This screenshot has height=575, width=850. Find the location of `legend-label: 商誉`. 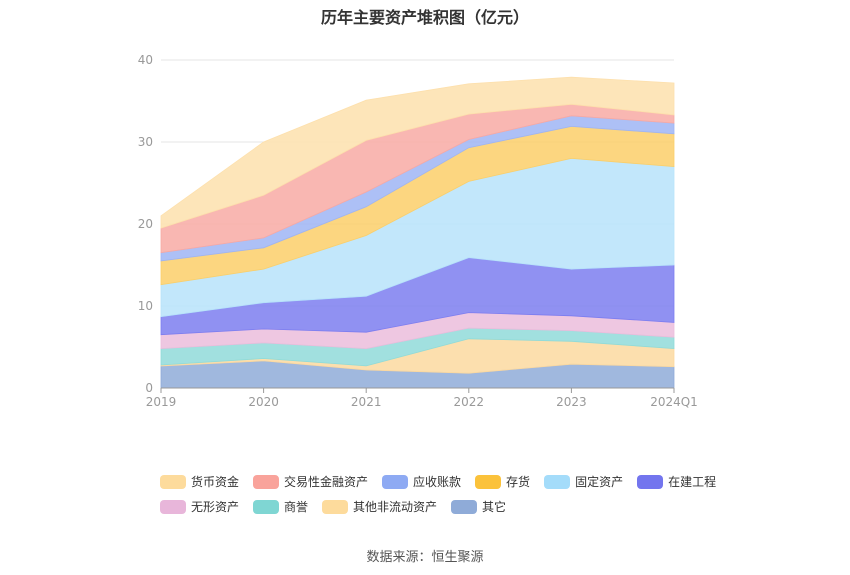

legend-label: 商誉 is located at coordinates (296, 507).